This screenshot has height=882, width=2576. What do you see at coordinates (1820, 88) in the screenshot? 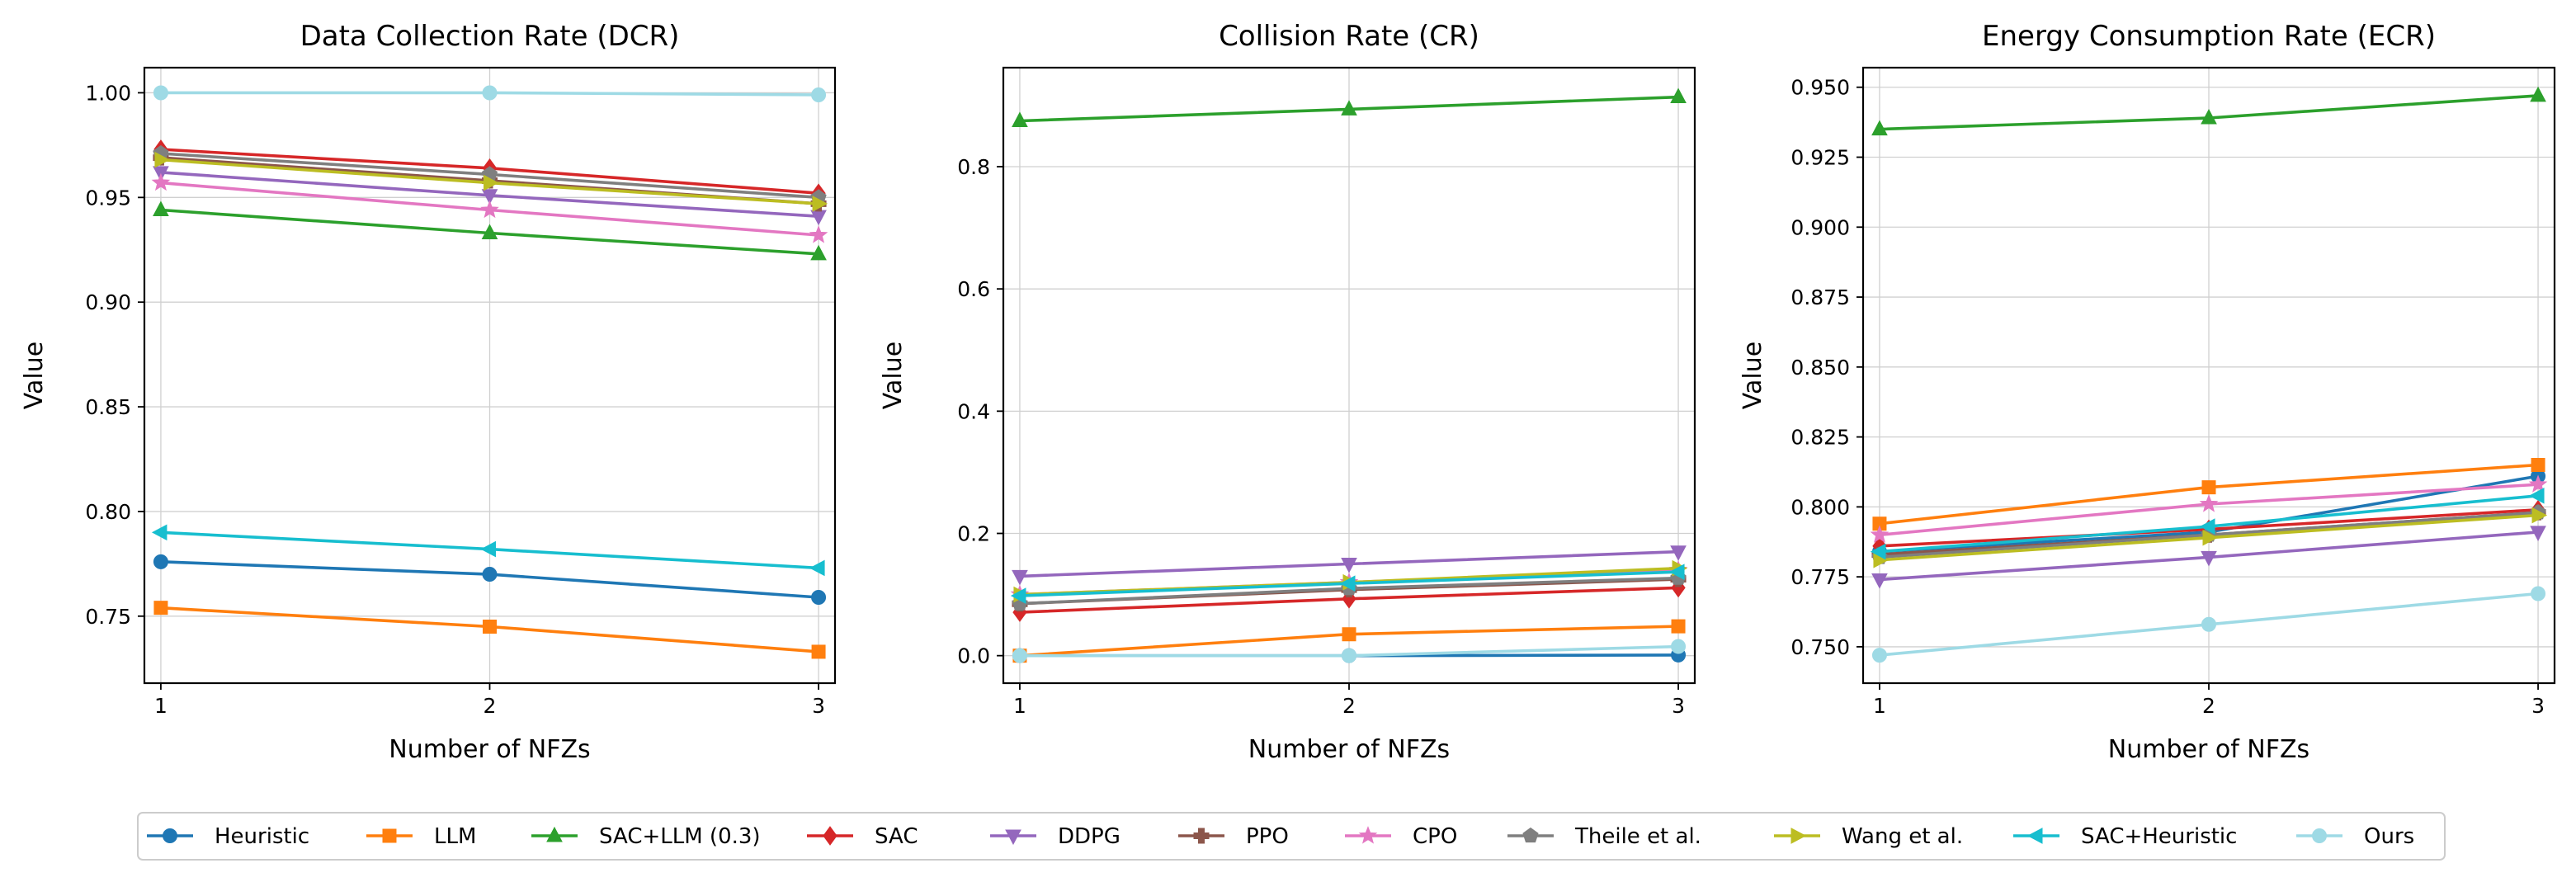
I see `y-tick-label: 0.950` at bounding box center [1820, 88].